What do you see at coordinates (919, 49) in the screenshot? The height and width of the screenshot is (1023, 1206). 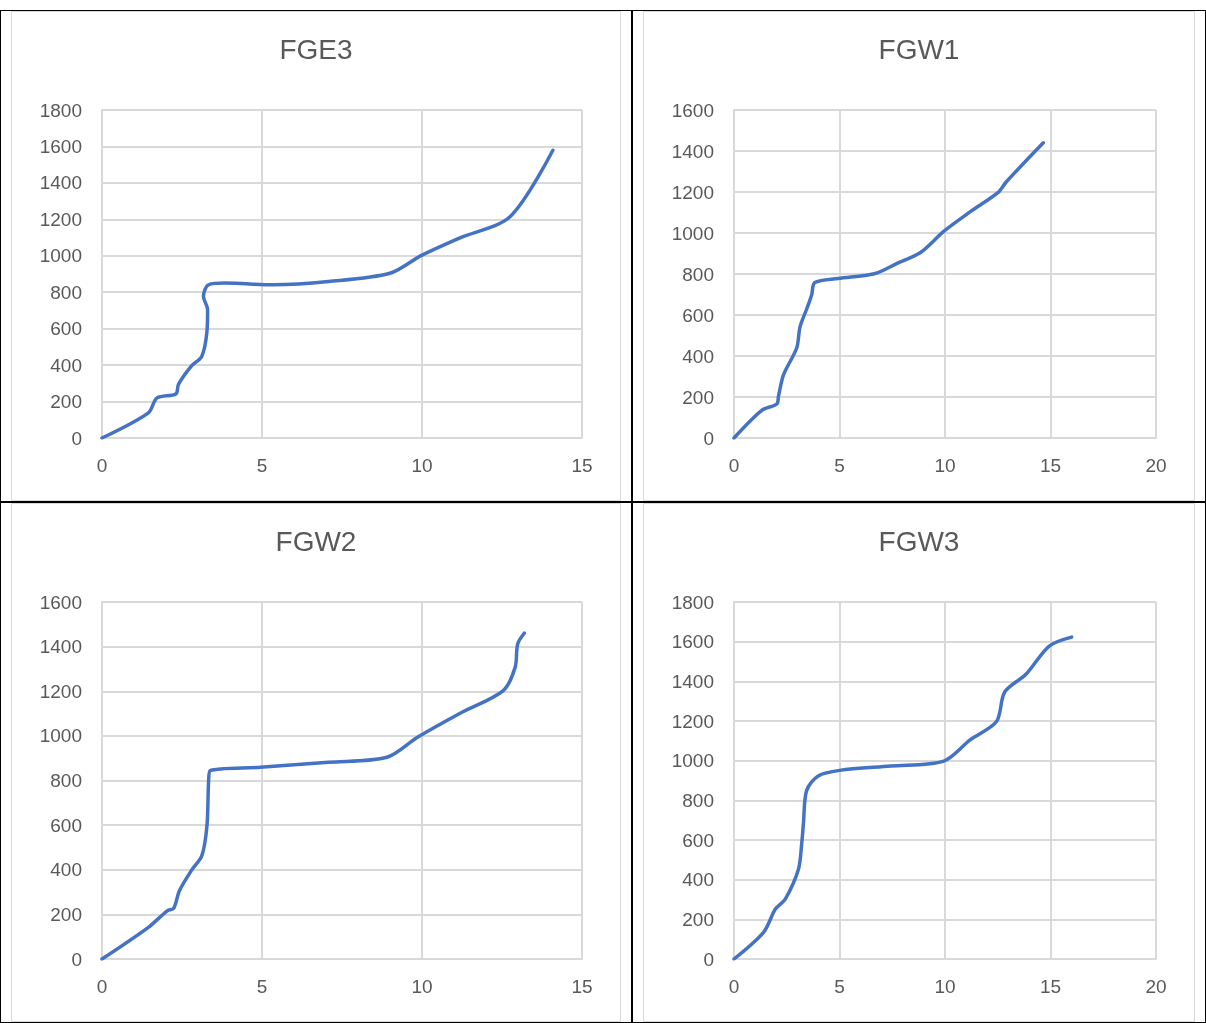 I see `chart-title: FGW1` at bounding box center [919, 49].